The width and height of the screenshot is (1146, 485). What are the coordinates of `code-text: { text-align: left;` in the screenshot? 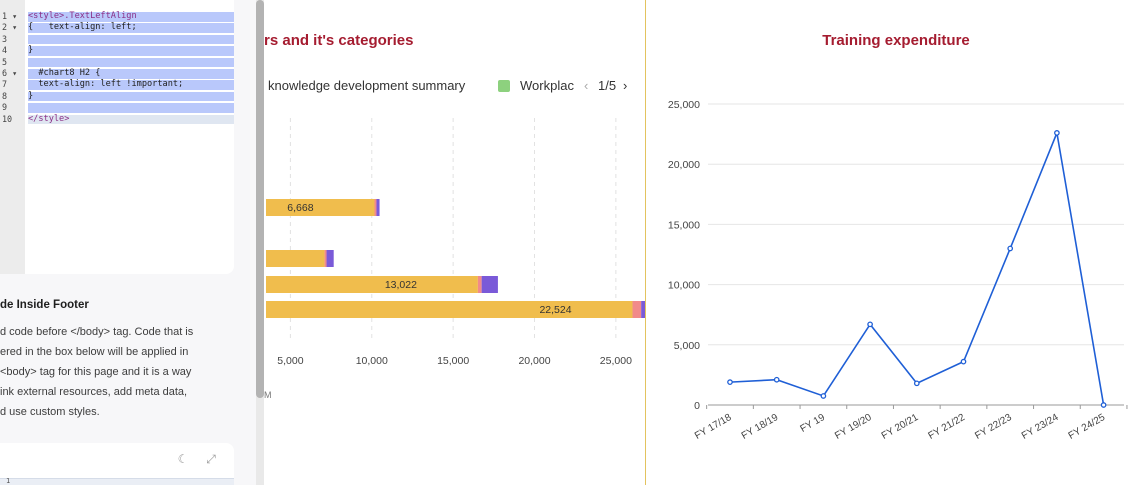 It's located at (131, 28).